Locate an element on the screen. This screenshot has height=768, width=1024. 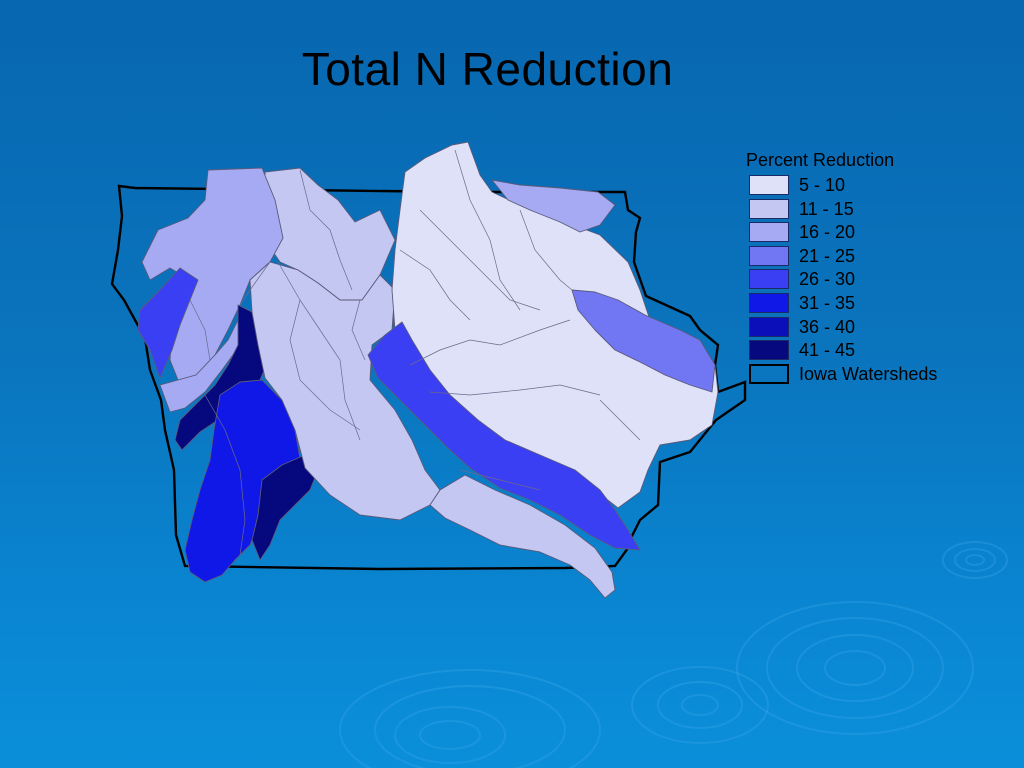
legend-label: 21 - 25 is located at coordinates (827, 255).